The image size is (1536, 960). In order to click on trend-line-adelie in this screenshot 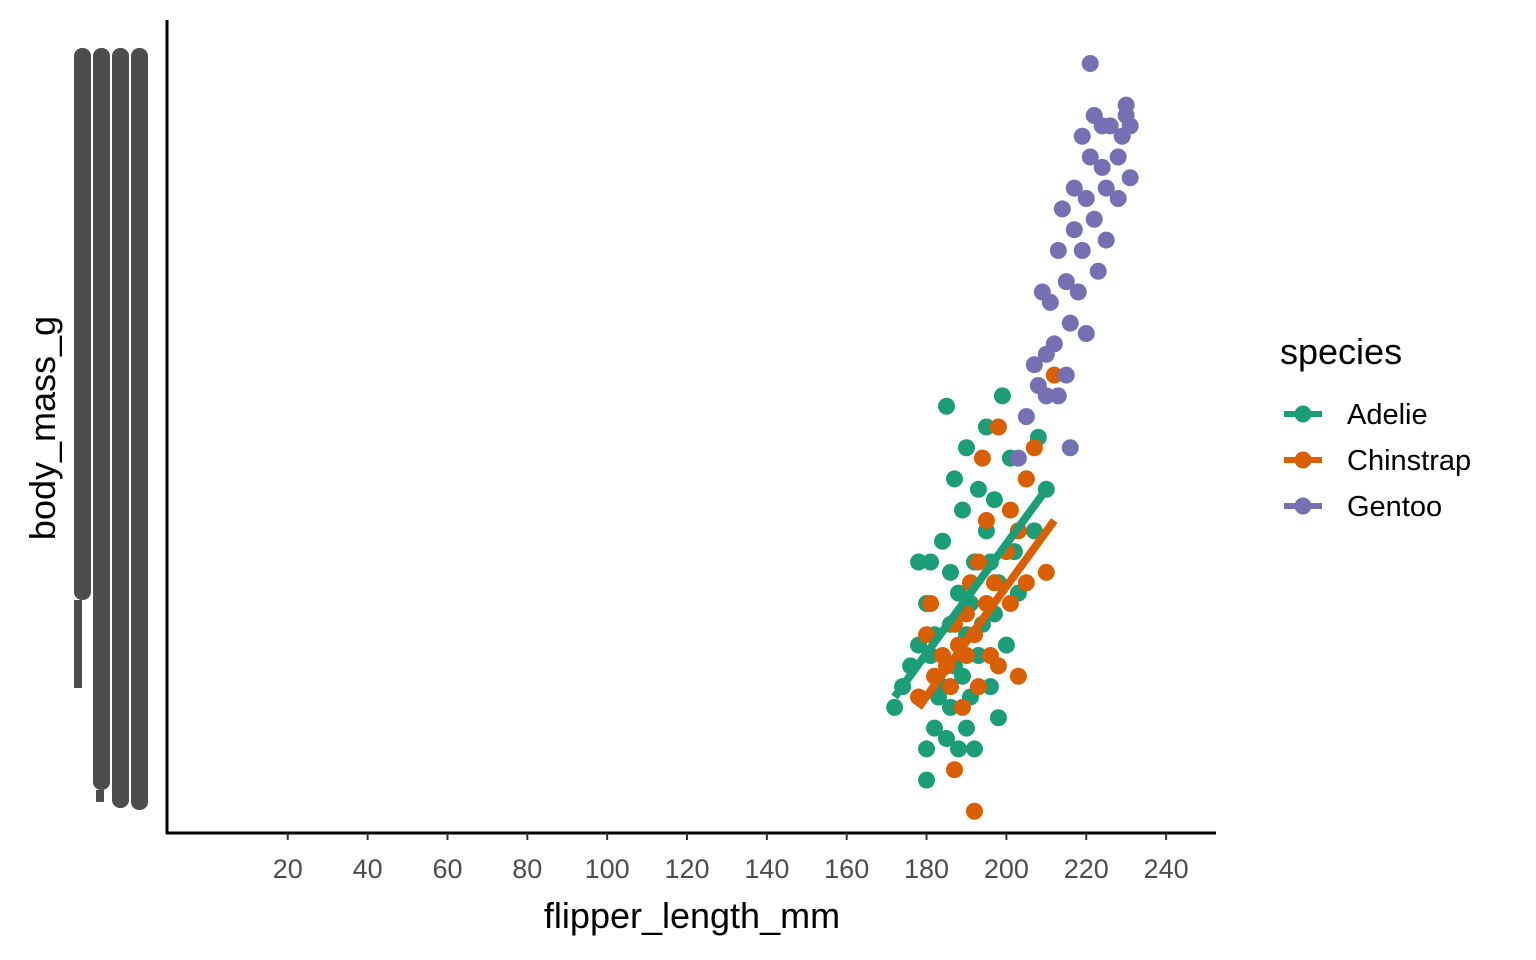, I will do `click(970, 593)`.